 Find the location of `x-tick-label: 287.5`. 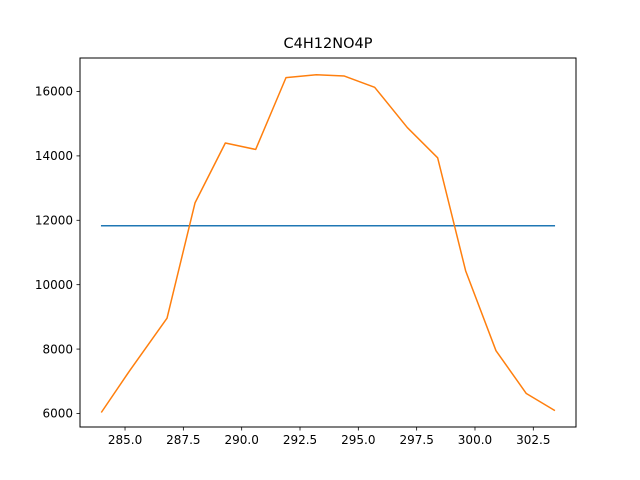

x-tick-label: 287.5 is located at coordinates (183, 440).